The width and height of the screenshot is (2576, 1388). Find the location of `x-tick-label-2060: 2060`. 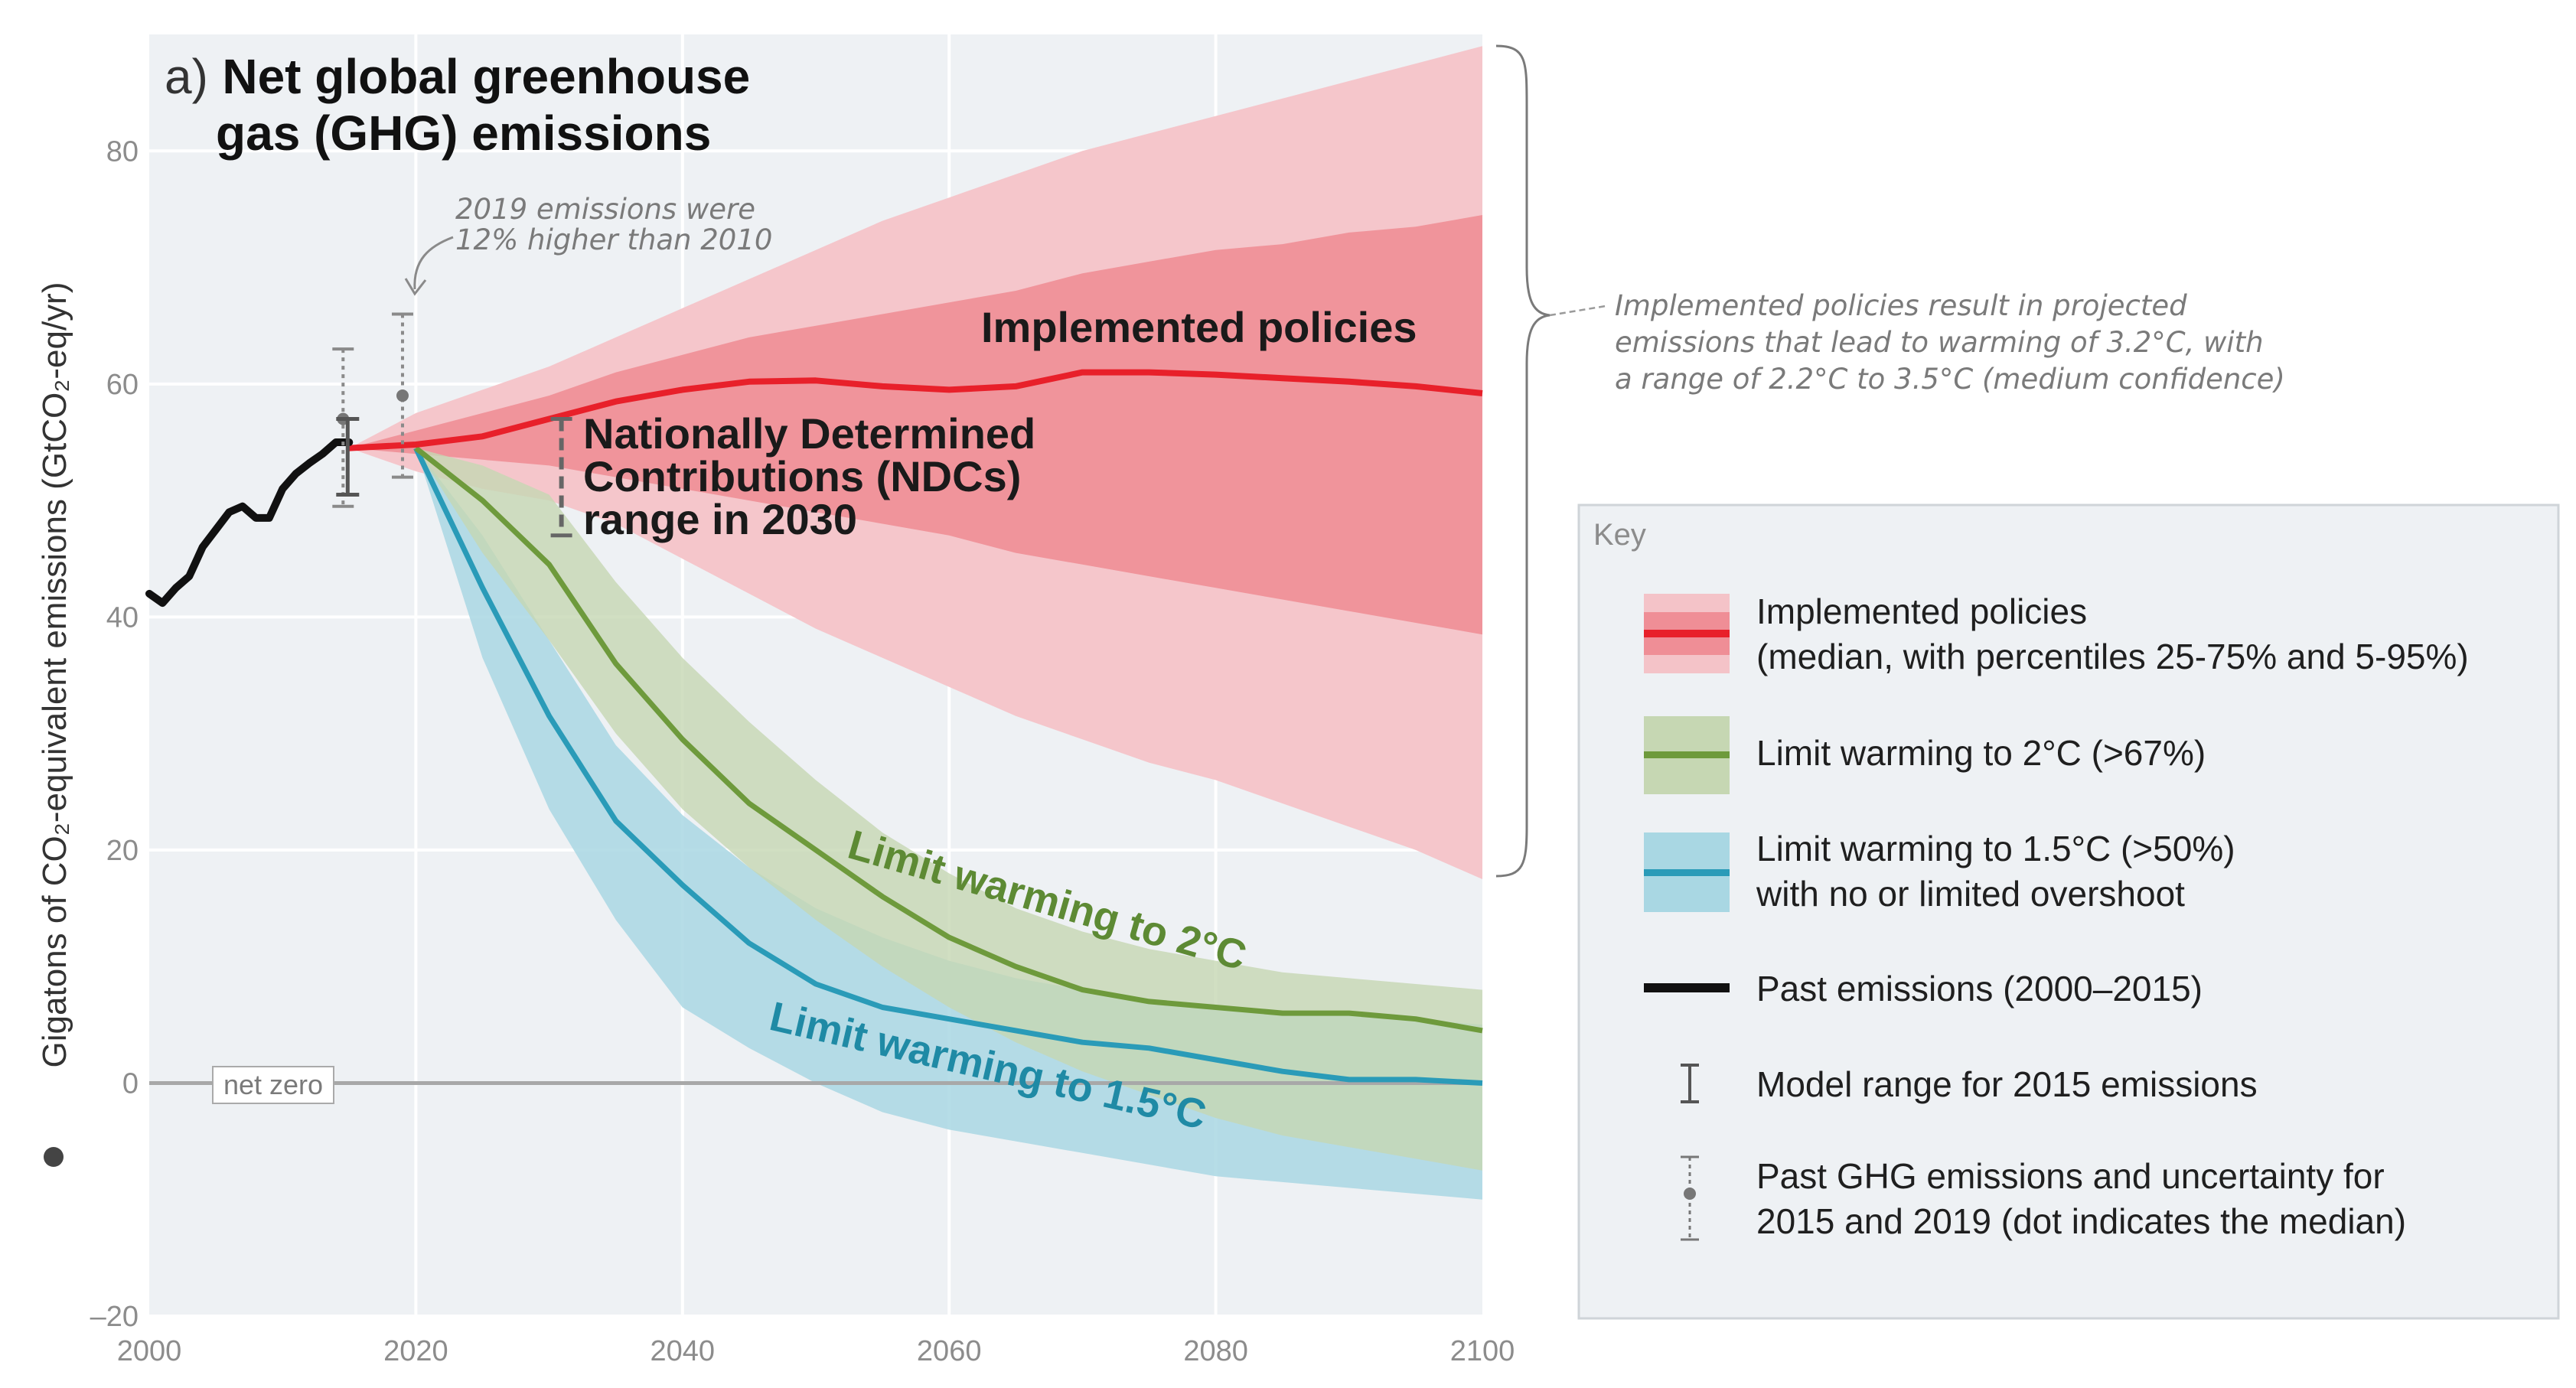

x-tick-label-2060: 2060 is located at coordinates (949, 1351).